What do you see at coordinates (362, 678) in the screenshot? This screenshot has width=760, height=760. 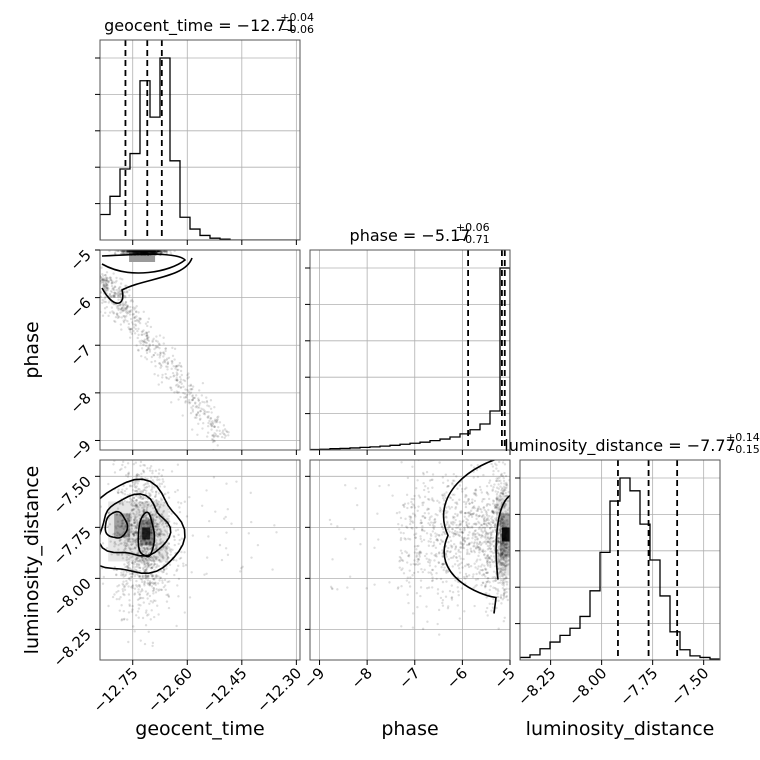 I see `x-tick-label: −8` at bounding box center [362, 678].